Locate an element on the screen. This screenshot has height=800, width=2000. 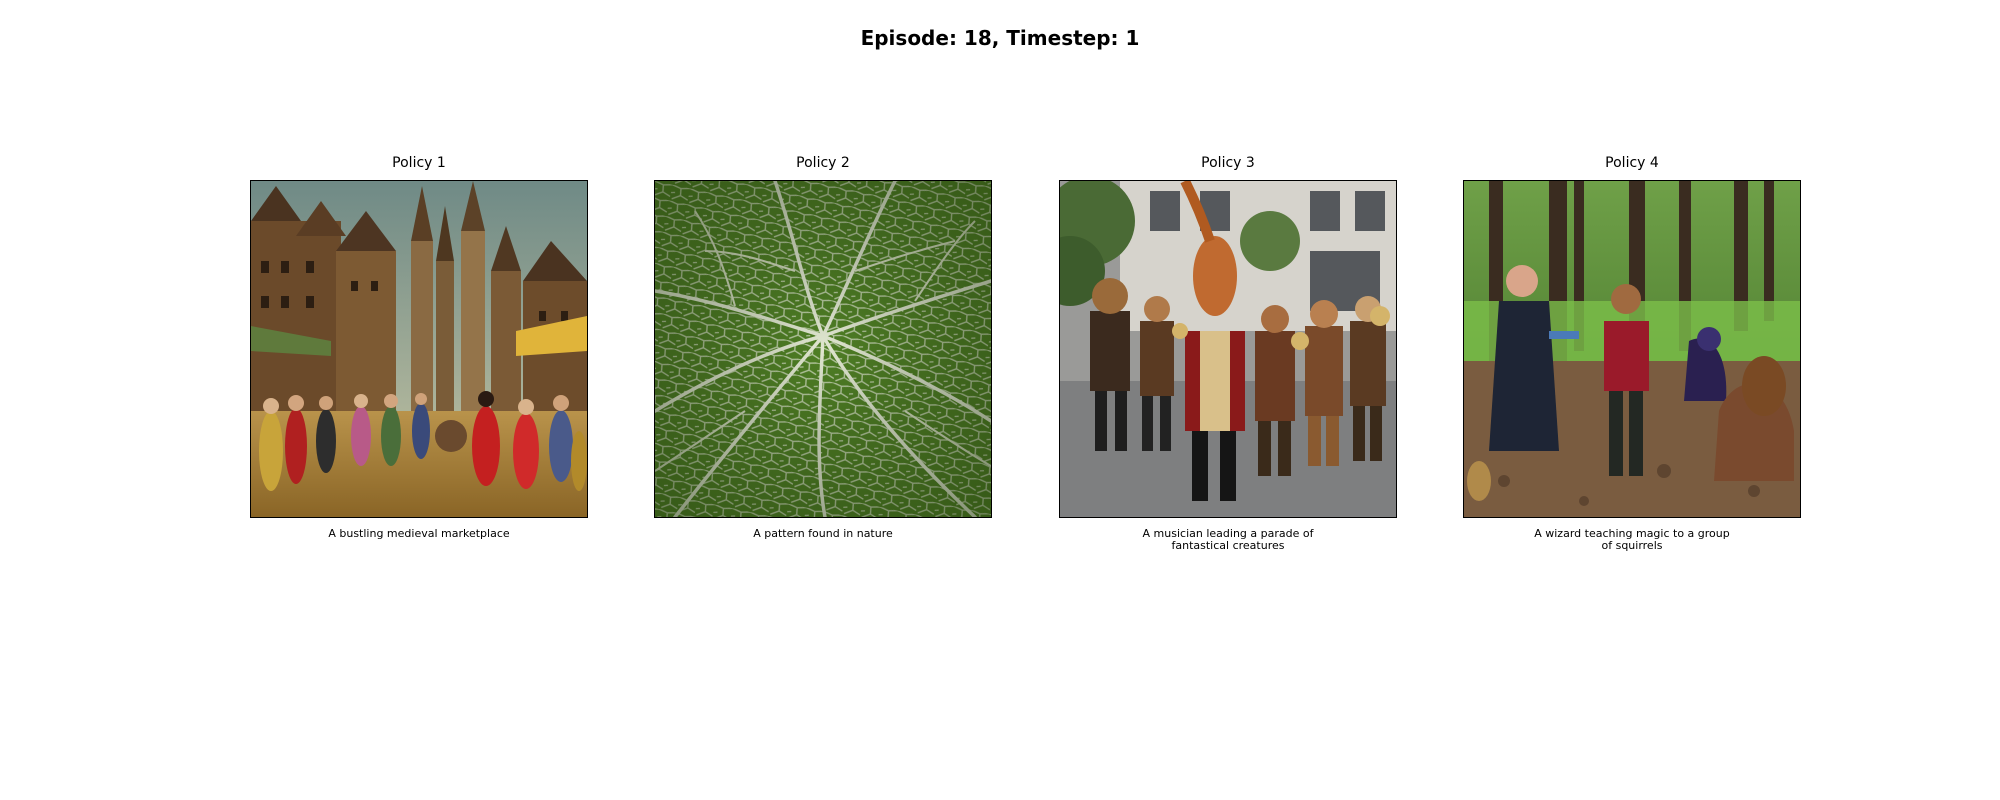
panel-caption: A bustling medieval marketplace is located at coordinates (419, 533).